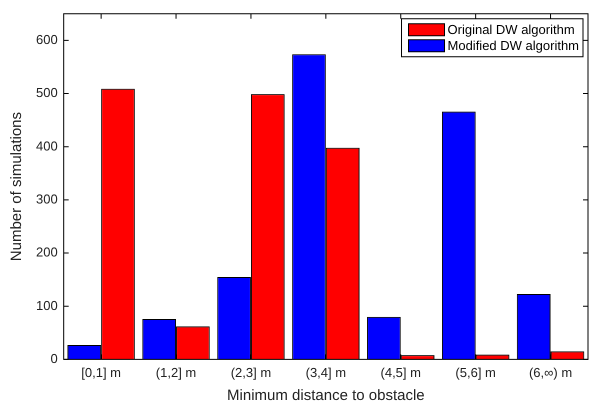  Describe the element at coordinates (400, 372) in the screenshot. I see `x-tick-label: (4,5] m` at that location.